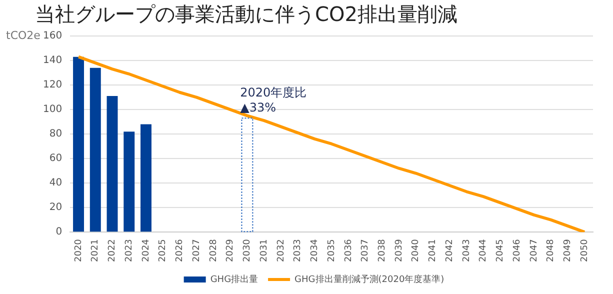 This screenshot has height=294, width=613. I want to click on legend-label: GHG排出量, so click(234, 279).